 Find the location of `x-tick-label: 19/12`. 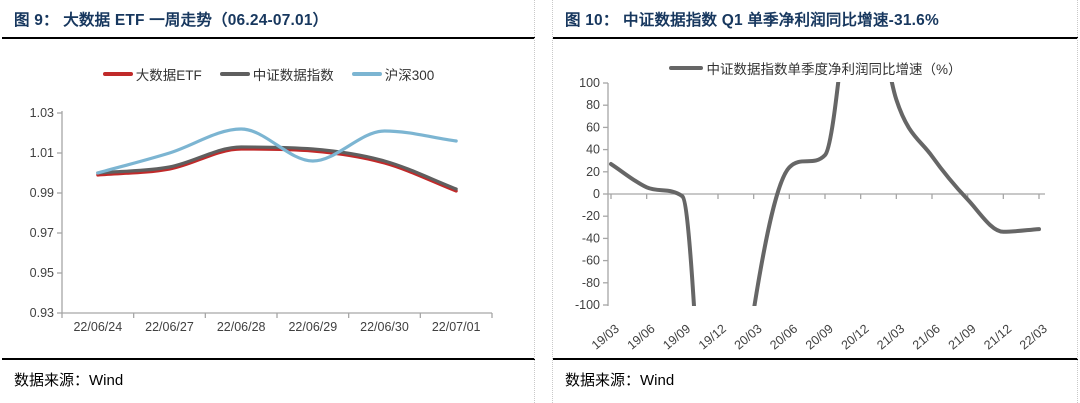

x-tick-label: 19/12 is located at coordinates (712, 337).